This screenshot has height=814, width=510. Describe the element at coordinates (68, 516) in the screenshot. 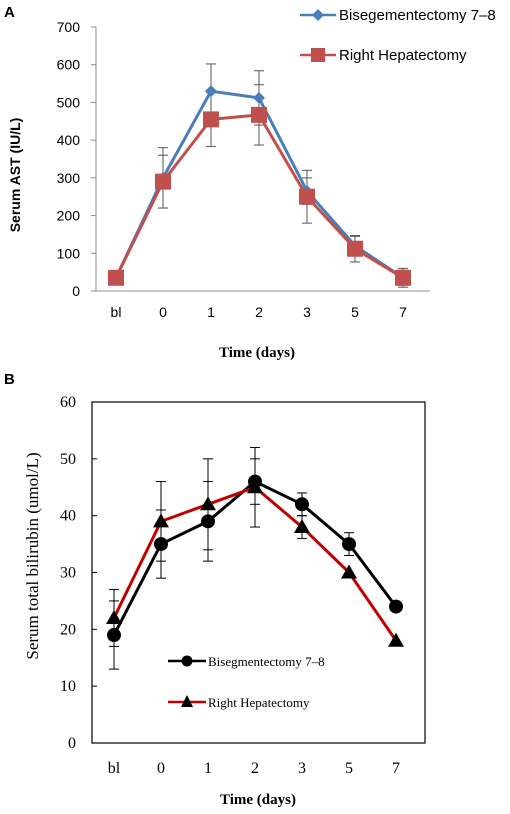

I see `y-tick-label: 40` at that location.